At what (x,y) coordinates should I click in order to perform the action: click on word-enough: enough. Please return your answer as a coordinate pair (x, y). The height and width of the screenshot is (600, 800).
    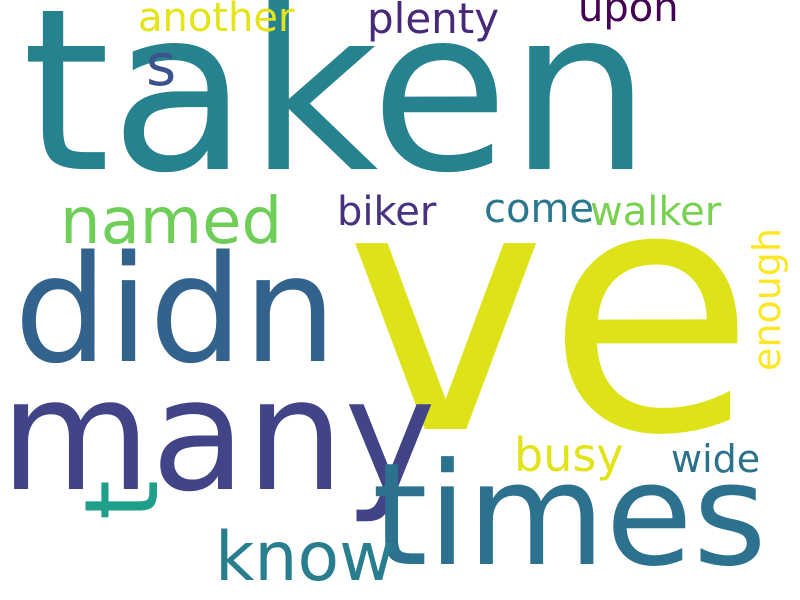
    Looking at the image, I should click on (767, 300).